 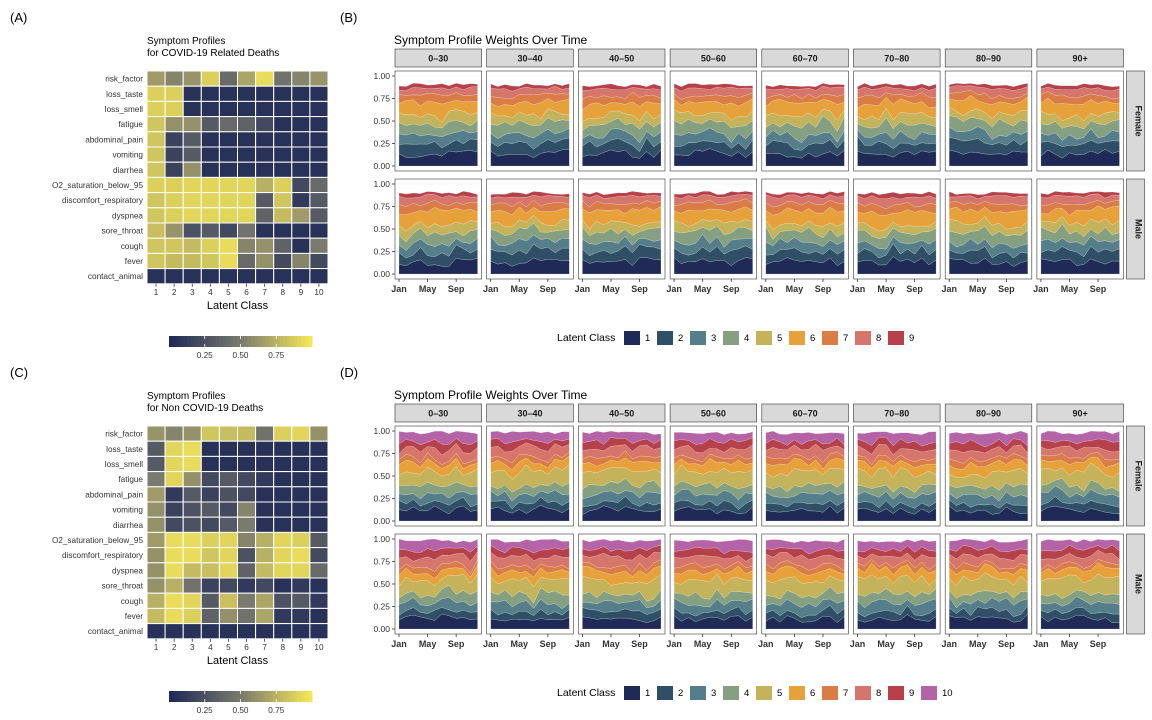 What do you see at coordinates (128, 170) in the screenshot?
I see `heatmap-row-label: diarrhea` at bounding box center [128, 170].